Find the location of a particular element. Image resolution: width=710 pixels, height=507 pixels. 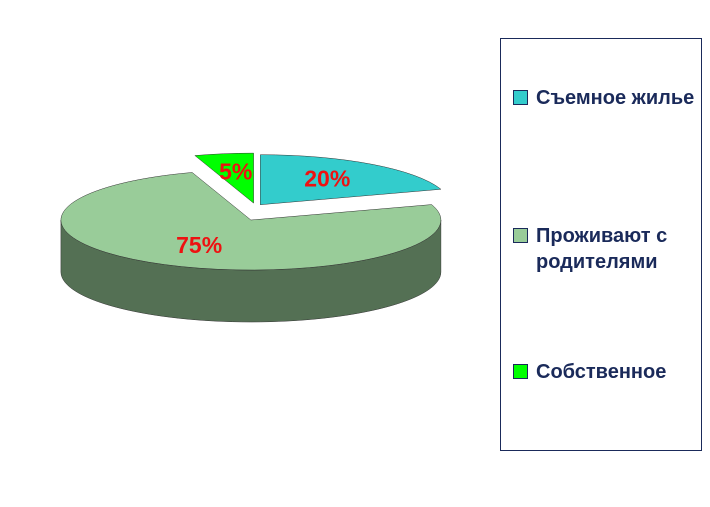

legend-label: Собственное is located at coordinates (601, 372).